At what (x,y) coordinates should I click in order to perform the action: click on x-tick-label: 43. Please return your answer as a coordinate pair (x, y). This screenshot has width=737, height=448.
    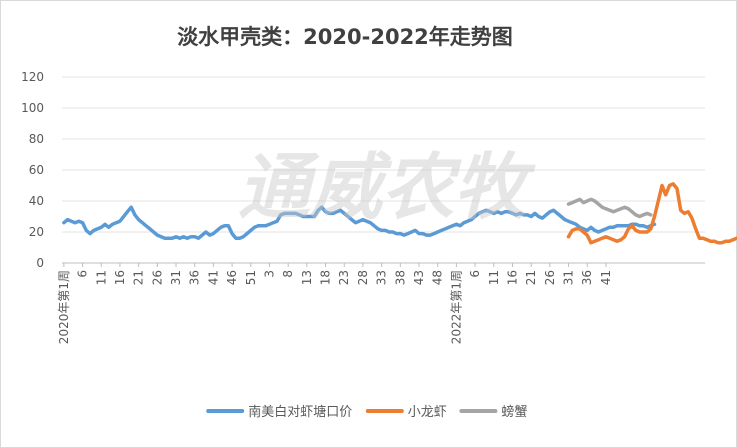
    Looking at the image, I should click on (419, 277).